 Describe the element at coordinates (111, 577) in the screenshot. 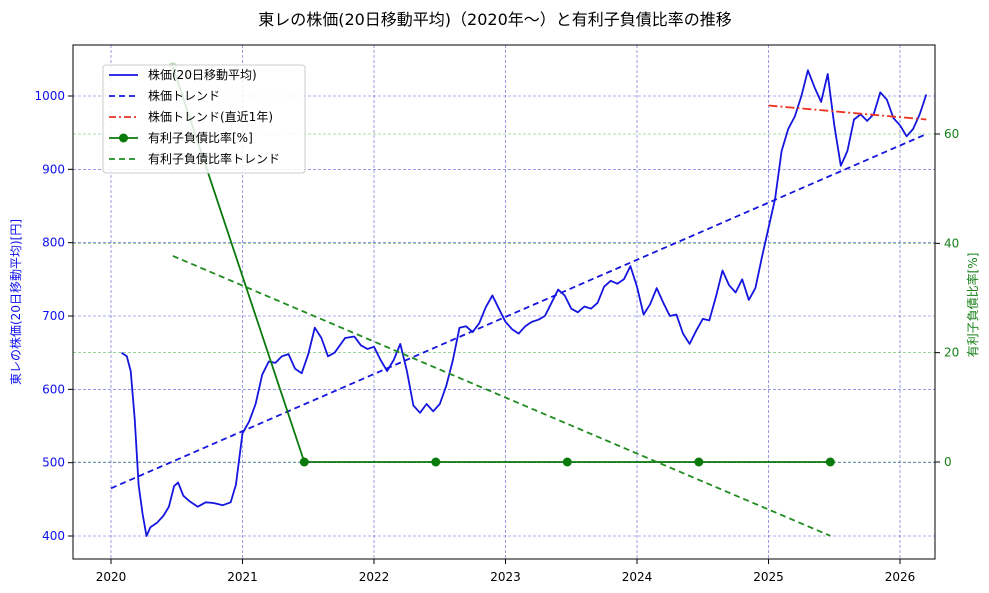

I see `x-tick-label: 2020` at that location.